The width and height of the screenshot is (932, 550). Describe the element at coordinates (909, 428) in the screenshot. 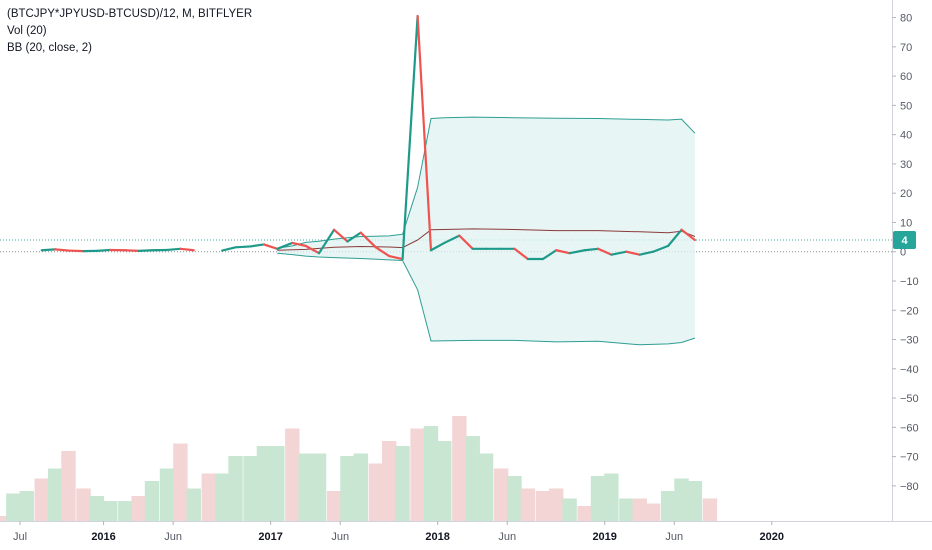

I see `y-tick-label: −60` at that location.